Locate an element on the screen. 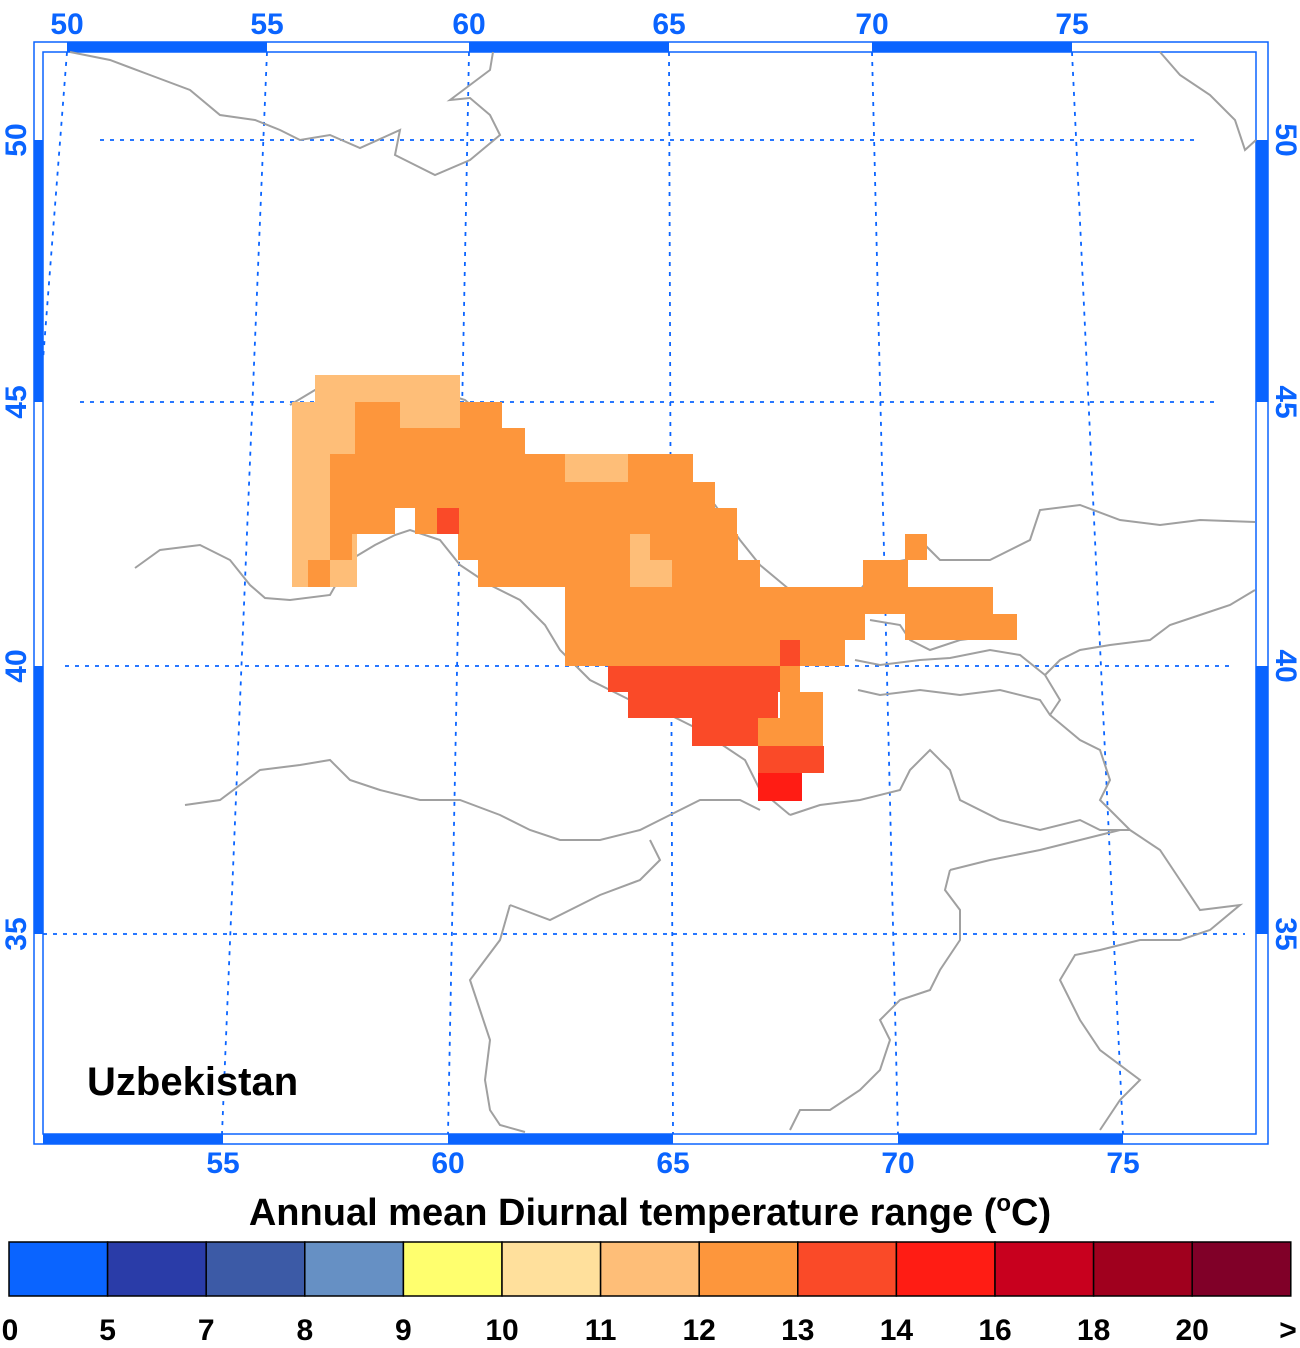 The image size is (1300, 1348). border-pakistan-interior is located at coordinates (1035, 850).